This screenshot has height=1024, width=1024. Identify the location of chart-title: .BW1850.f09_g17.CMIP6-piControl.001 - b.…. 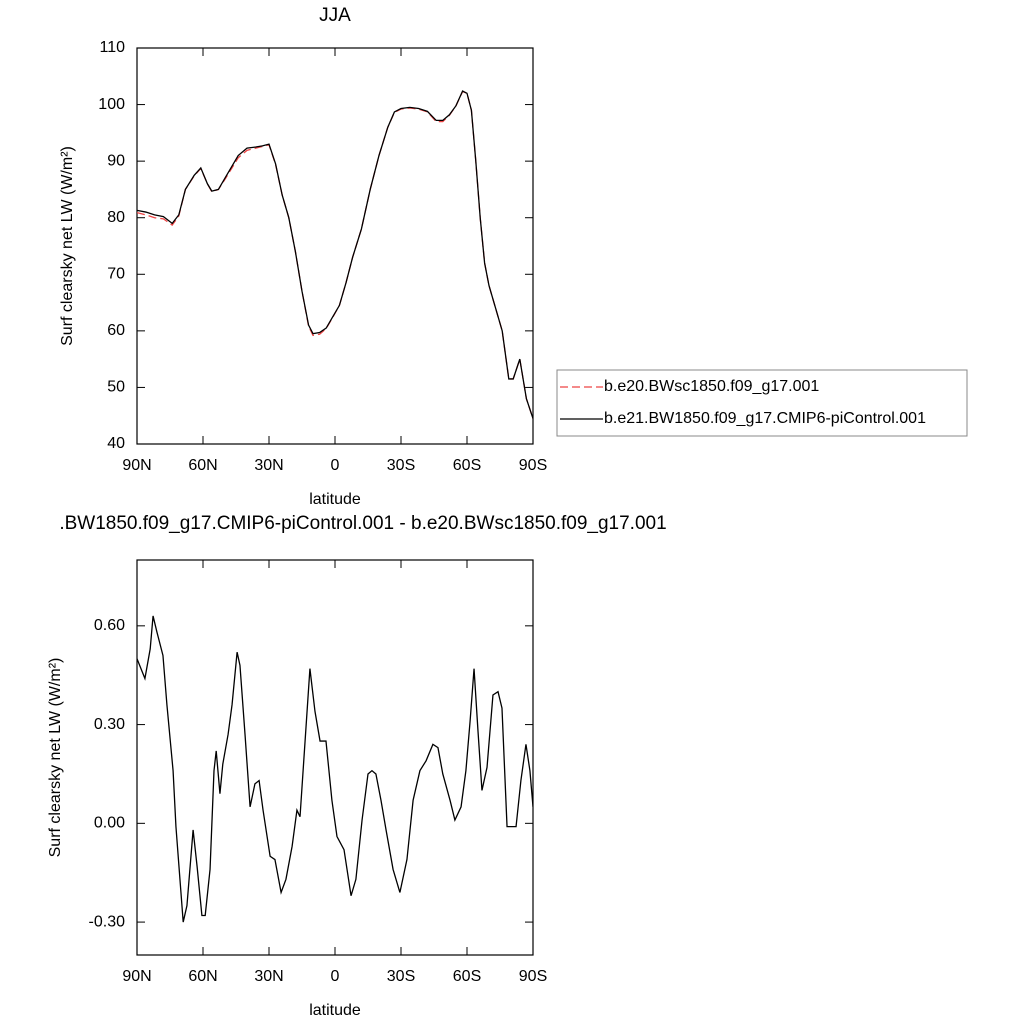
(362, 523).